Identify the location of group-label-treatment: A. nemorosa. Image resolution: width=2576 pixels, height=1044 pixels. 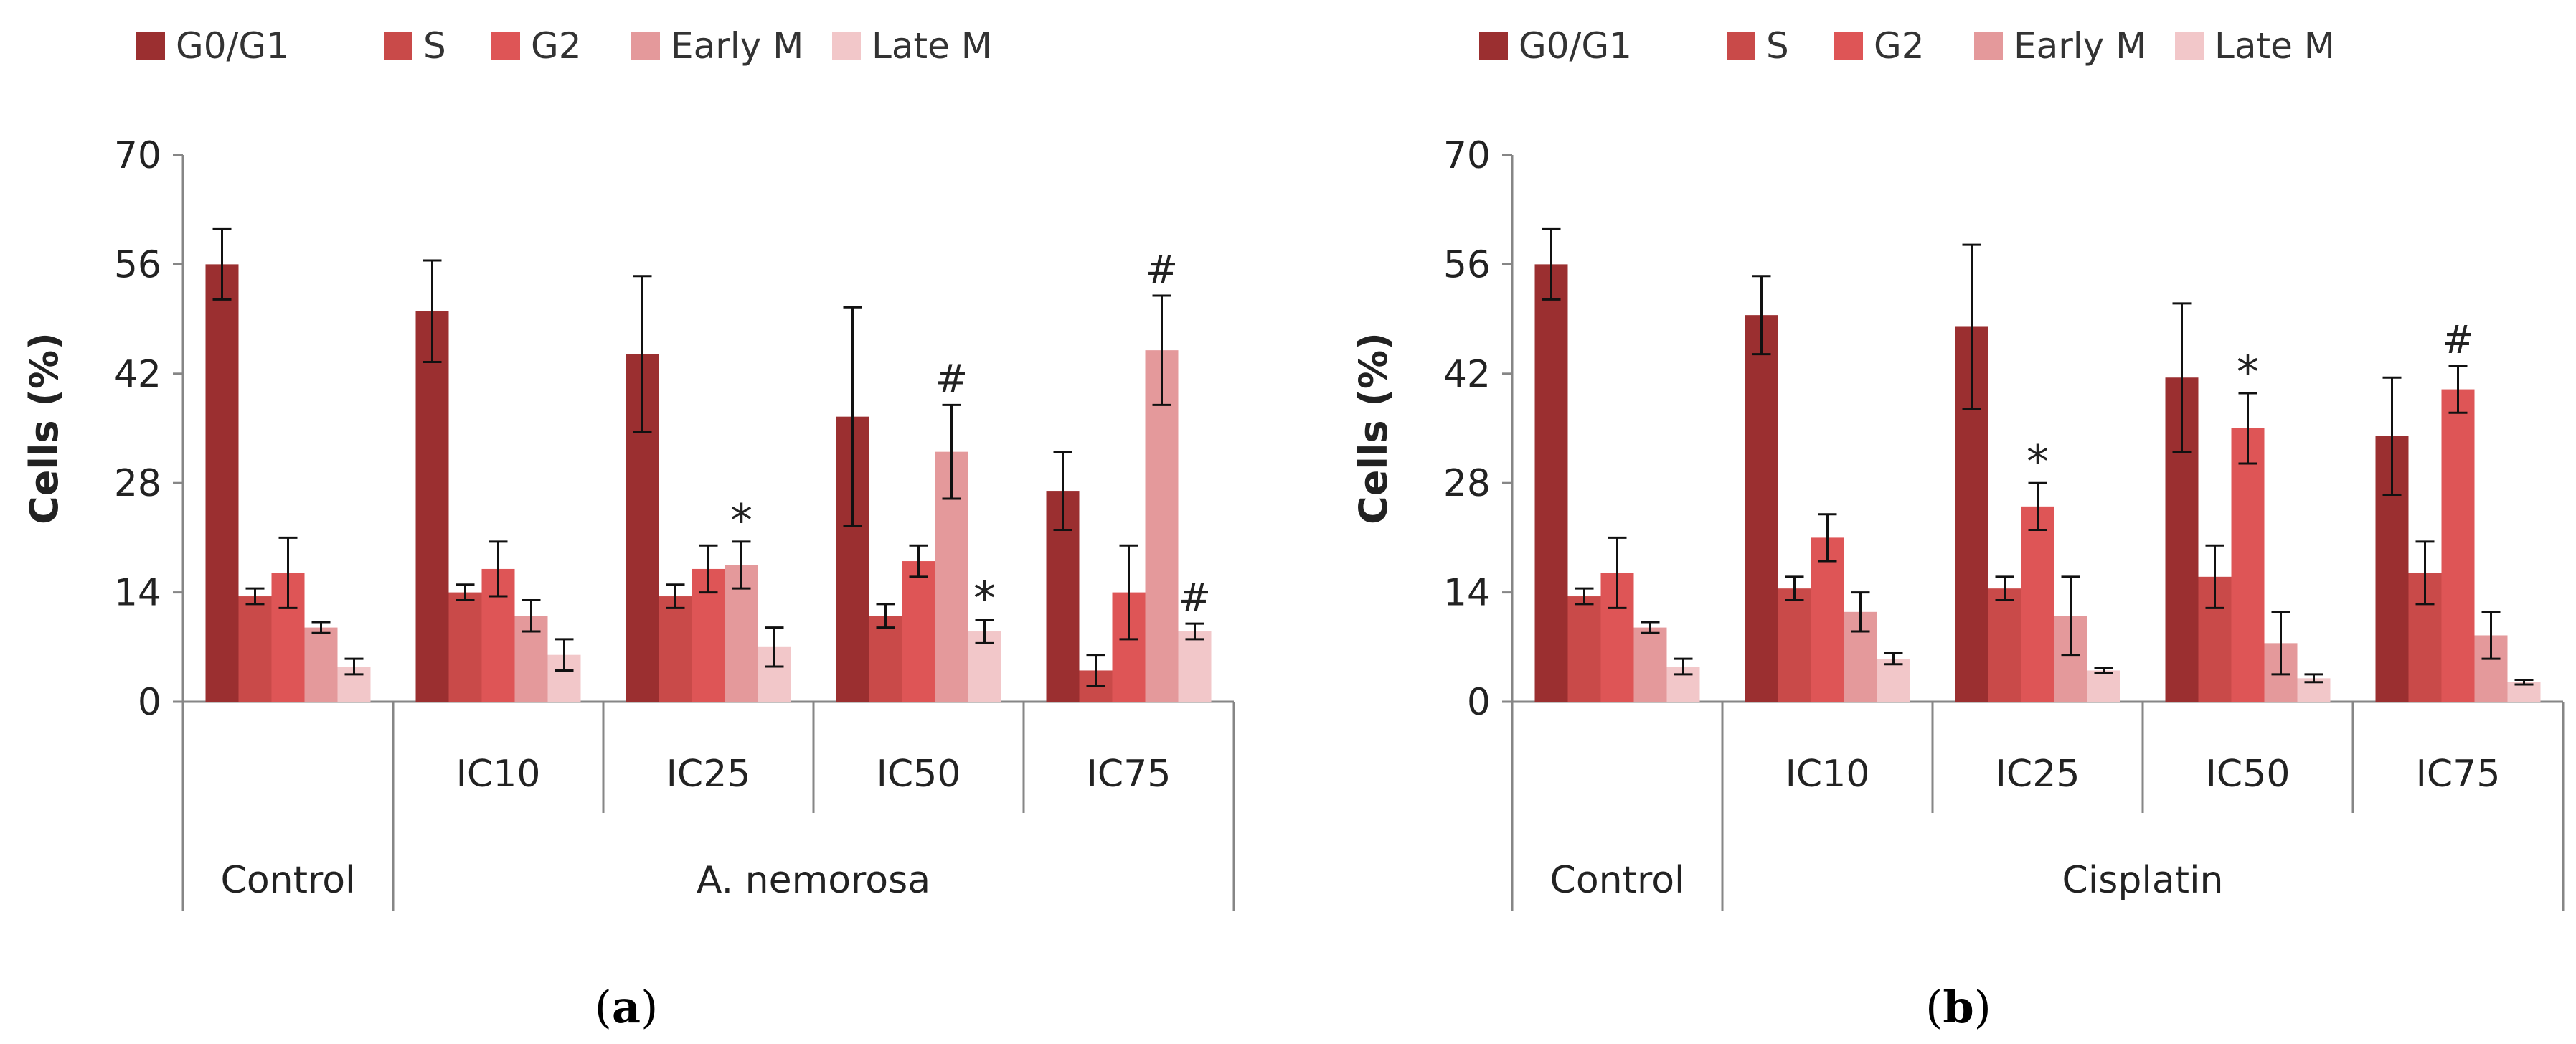
(813, 881).